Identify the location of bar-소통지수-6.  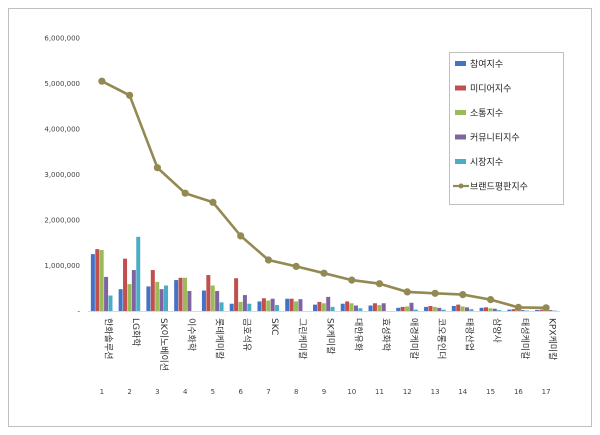
(240, 306).